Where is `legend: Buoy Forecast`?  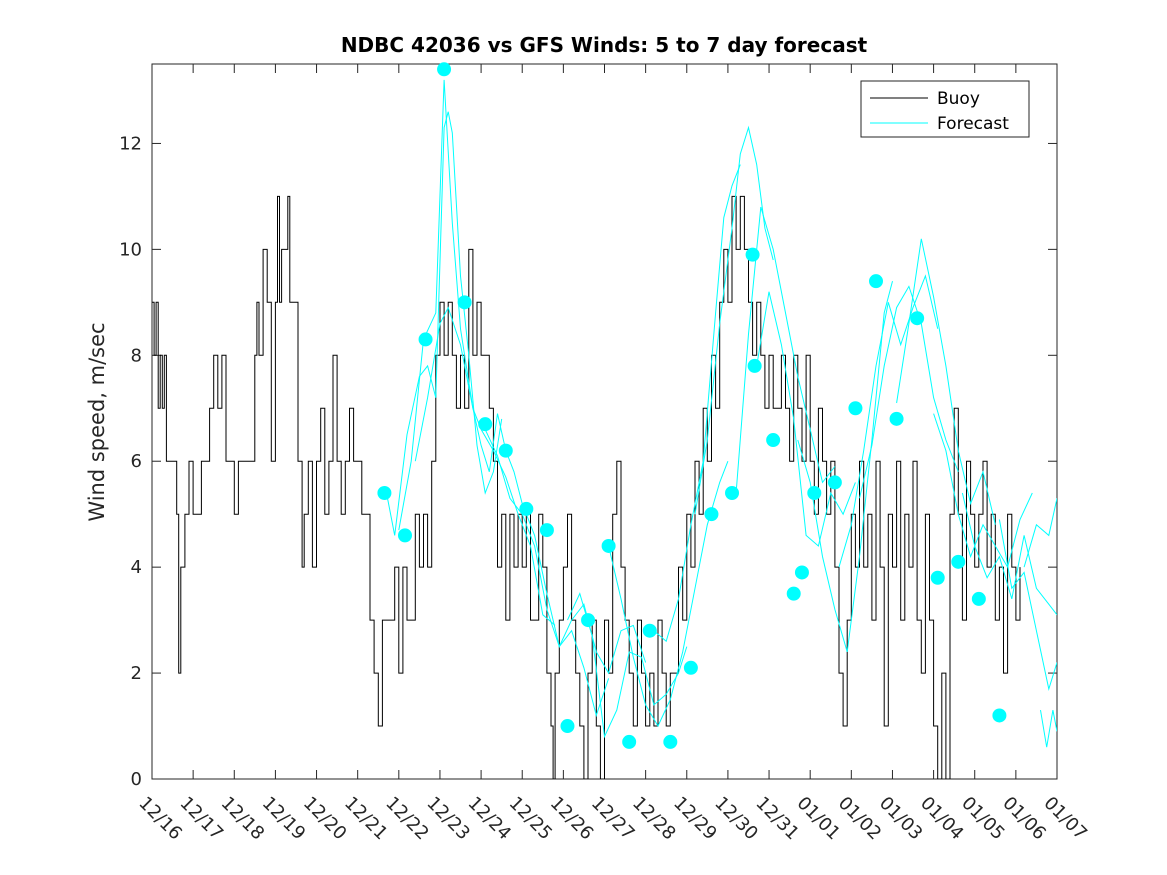
legend: Buoy Forecast is located at coordinates (945, 109).